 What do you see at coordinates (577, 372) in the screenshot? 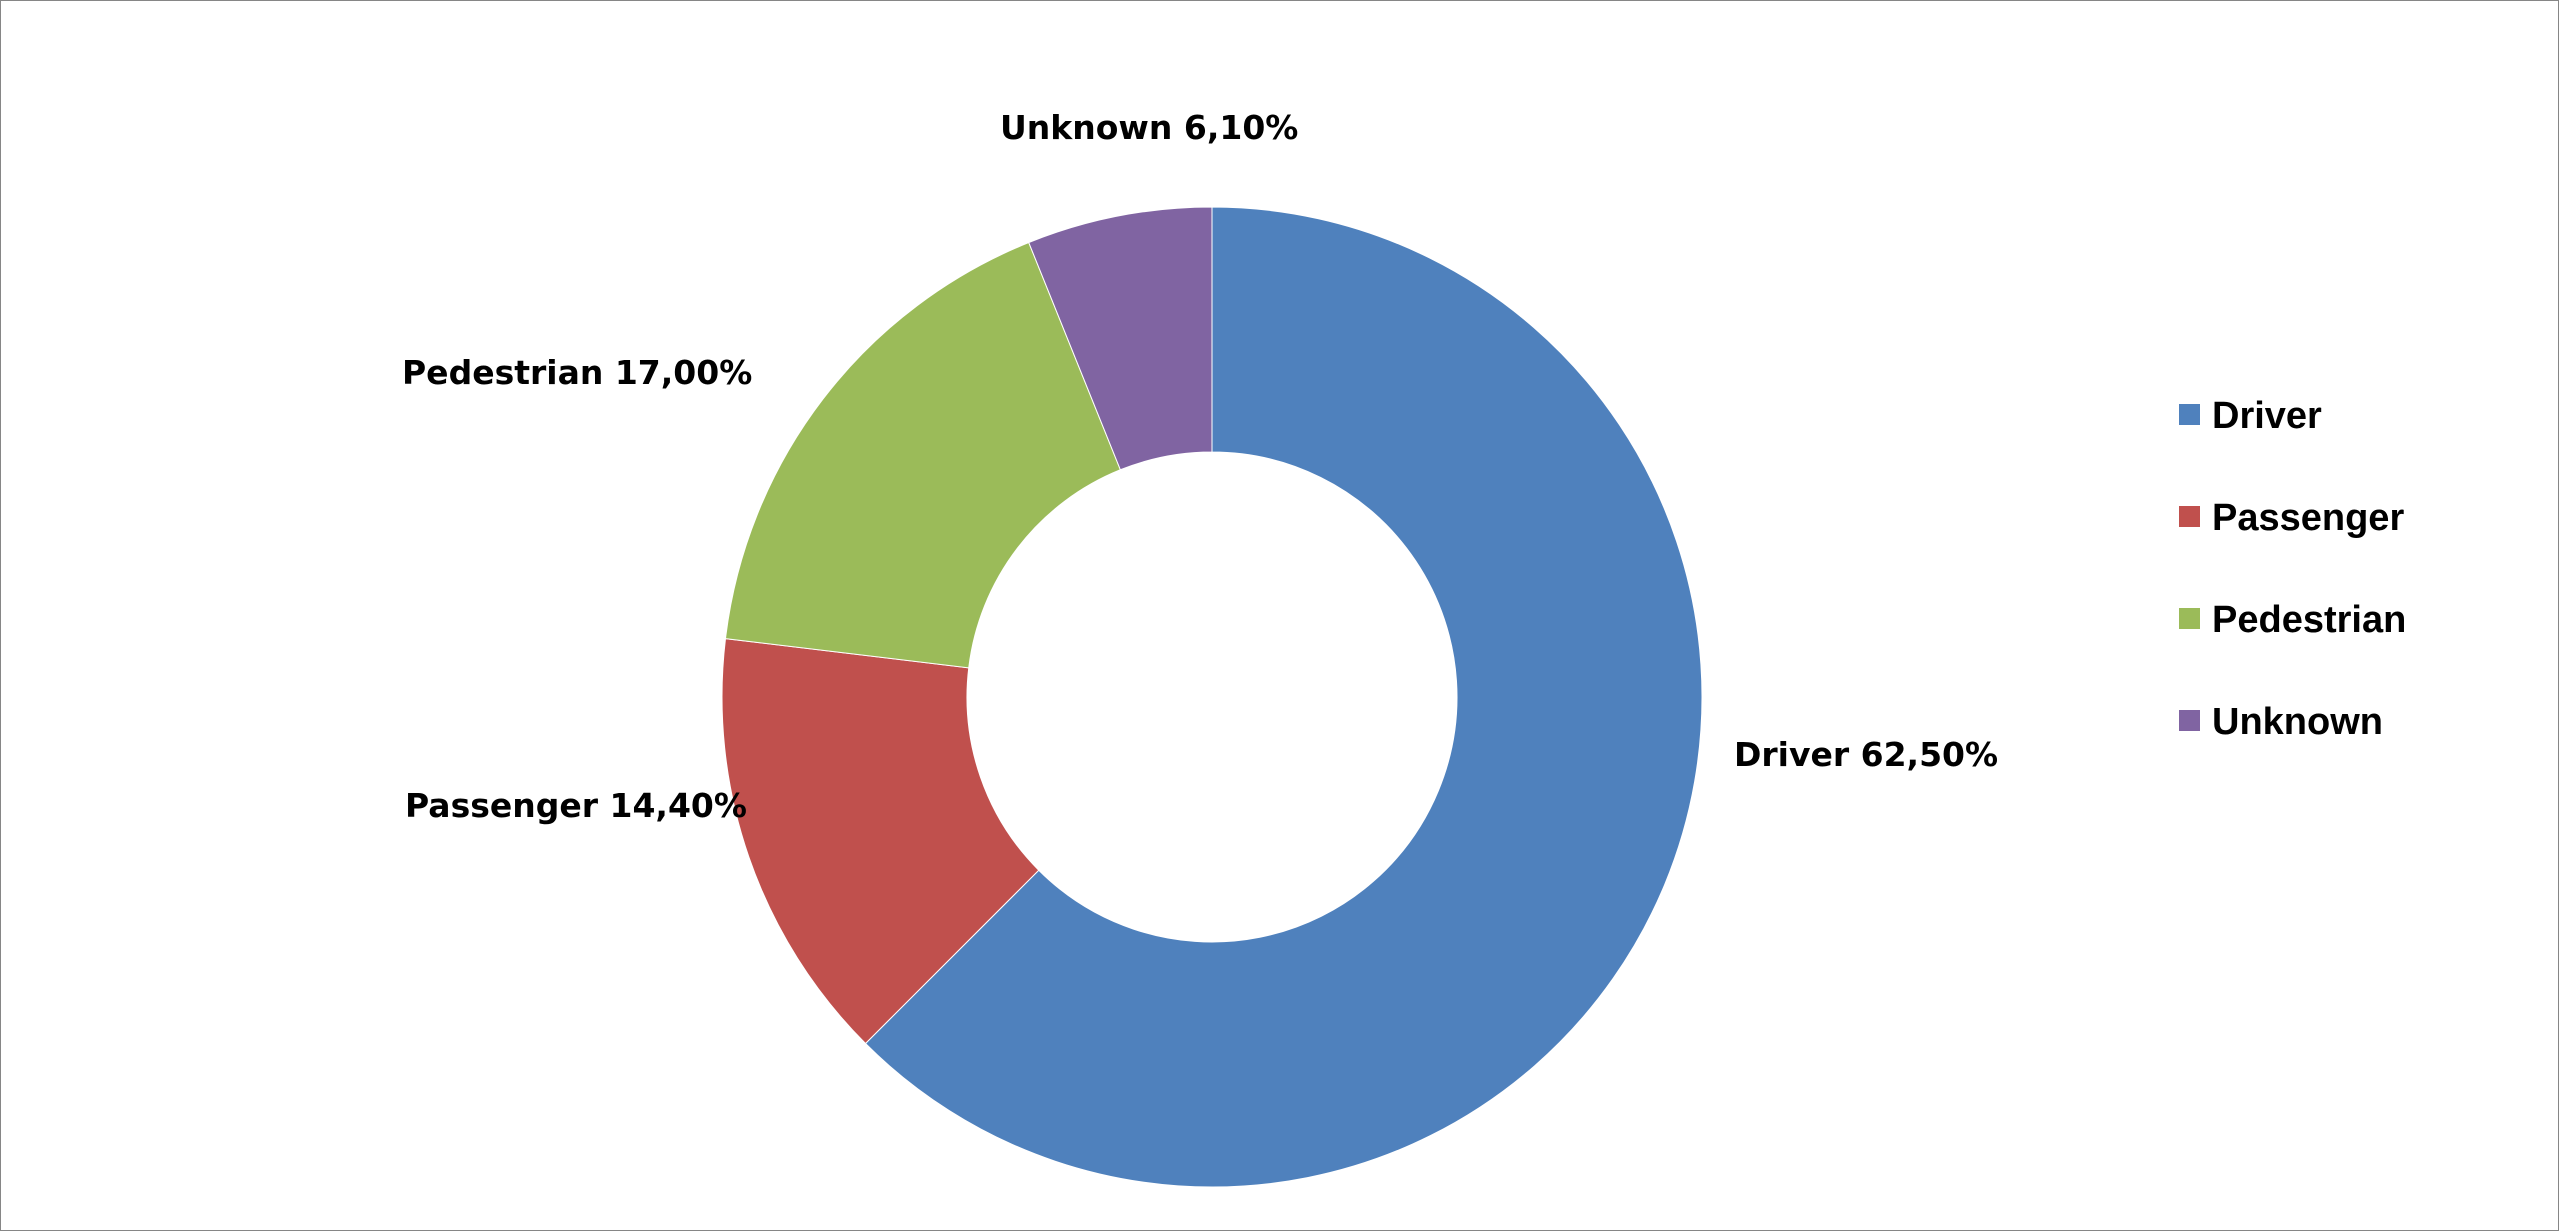
I see `data-label-pedestrian: Pedestrian 17,00%` at bounding box center [577, 372].